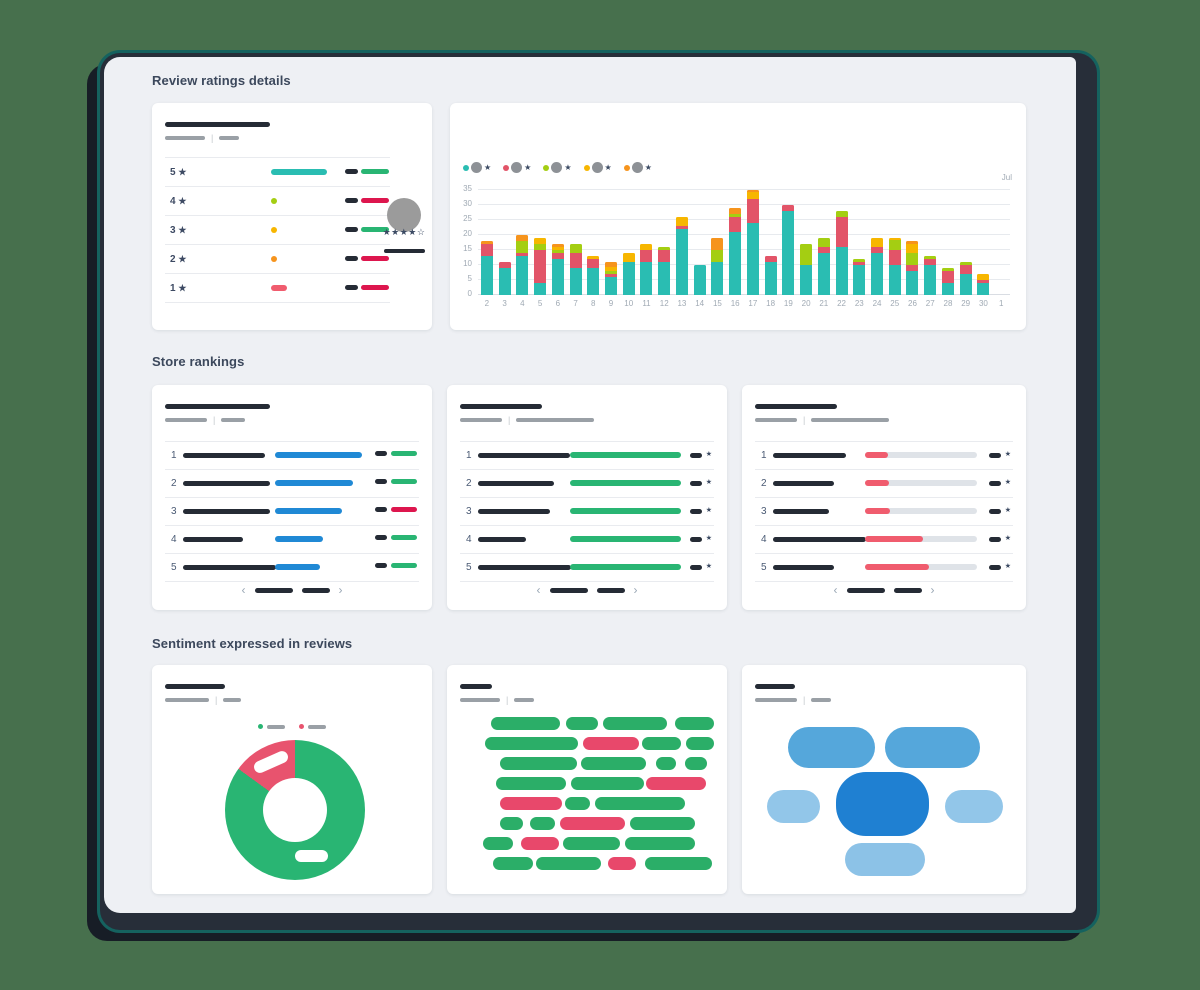 The width and height of the screenshot is (1200, 990). Describe the element at coordinates (217, 124) in the screenshot. I see `card-title-placeholder` at that location.